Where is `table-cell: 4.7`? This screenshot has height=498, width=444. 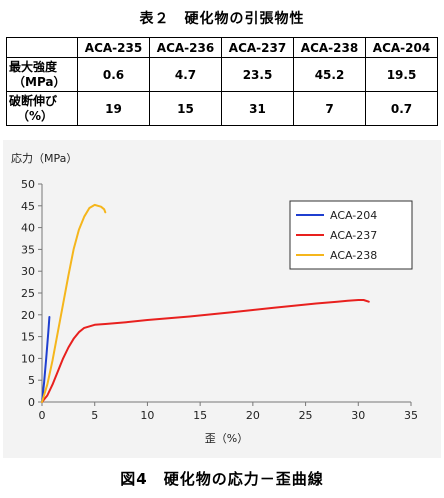
table-cell: 4.7 is located at coordinates (185, 74).